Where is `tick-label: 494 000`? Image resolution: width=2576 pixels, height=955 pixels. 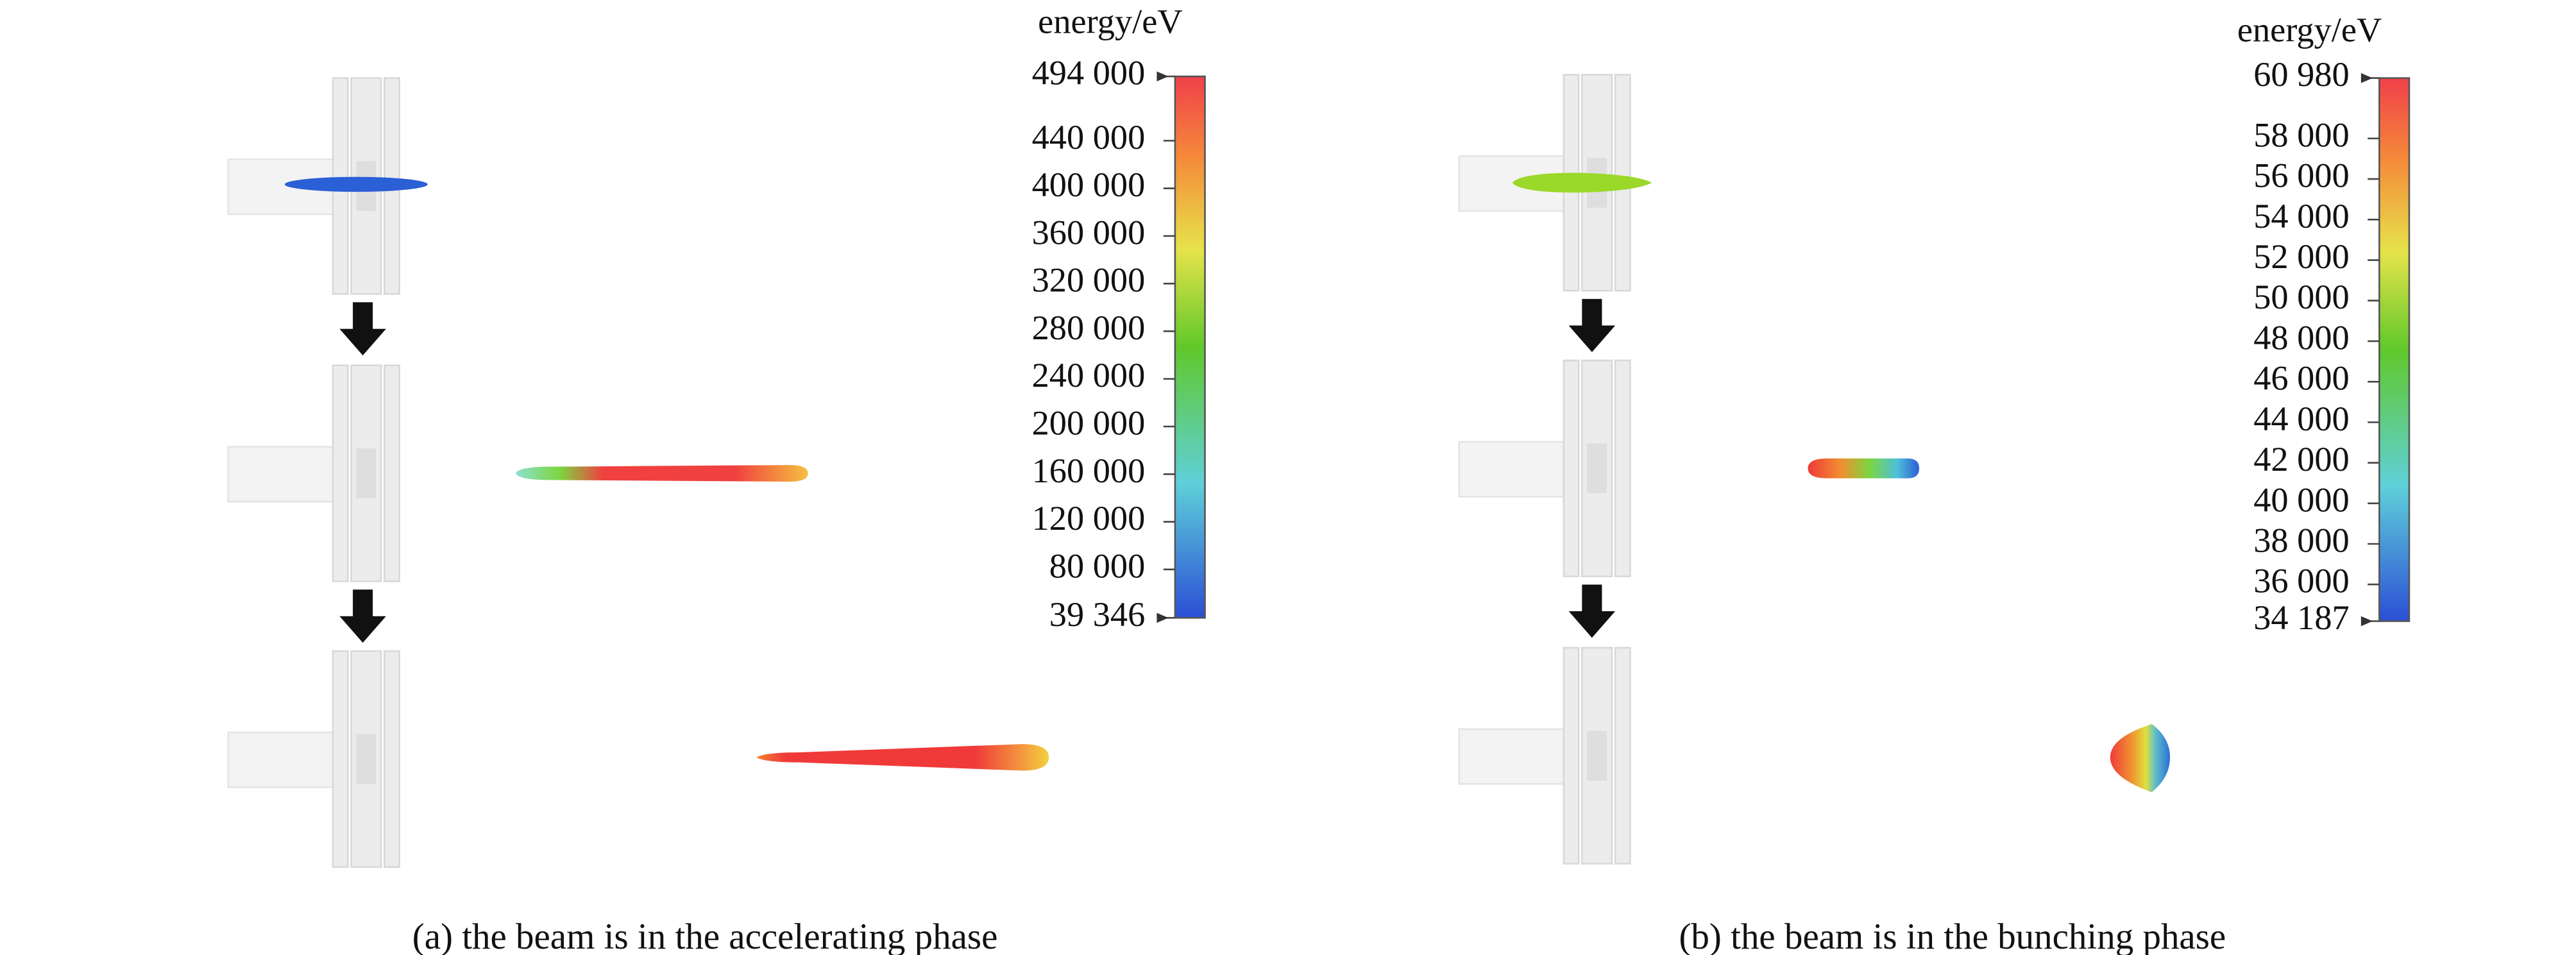 tick-label: 494 000 is located at coordinates (1089, 73).